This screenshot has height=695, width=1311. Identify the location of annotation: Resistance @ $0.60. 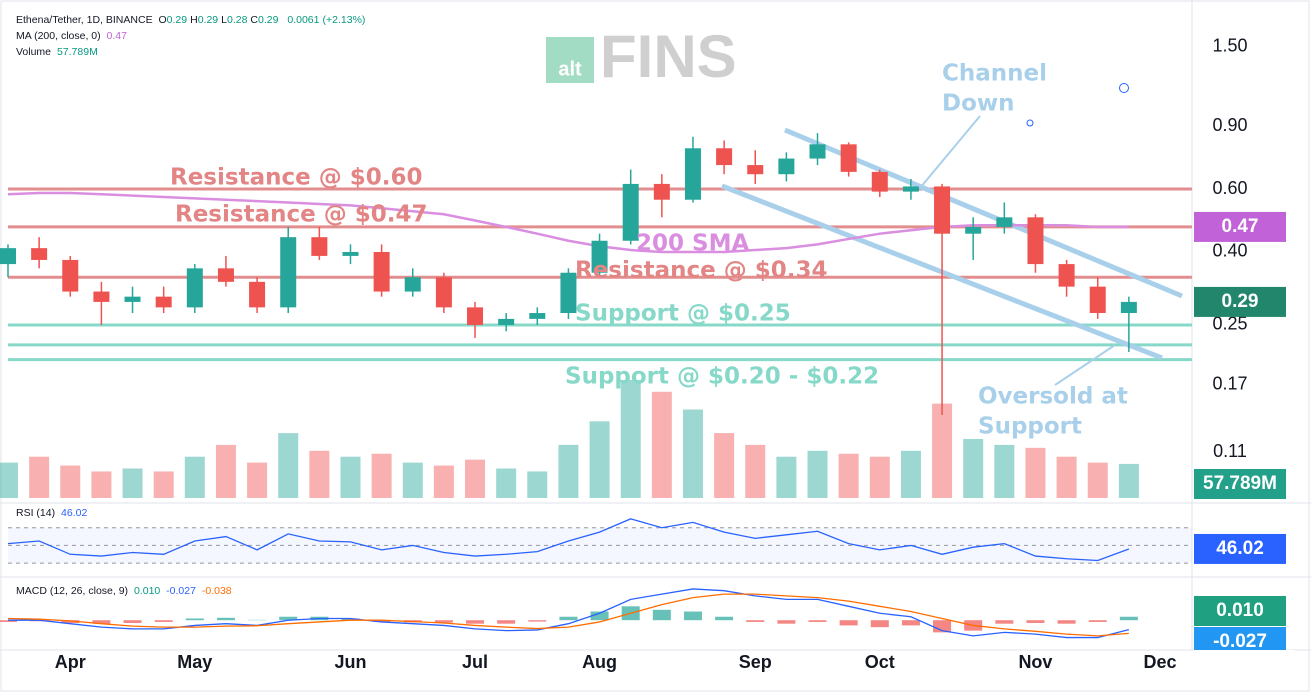
(296, 178).